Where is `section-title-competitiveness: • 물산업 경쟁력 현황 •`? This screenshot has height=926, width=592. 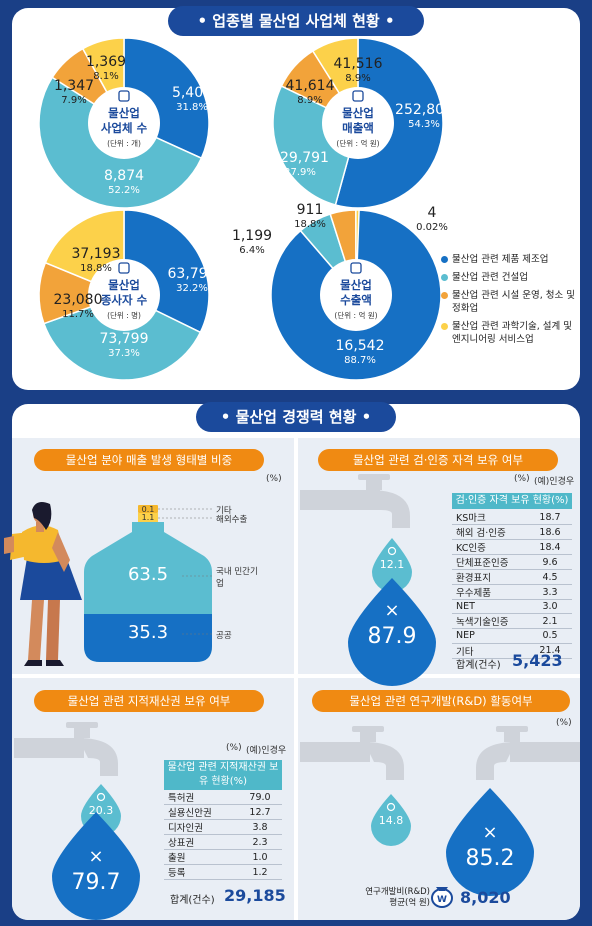 section-title-competitiveness: • 물산업 경쟁력 현황 • is located at coordinates (296, 417).